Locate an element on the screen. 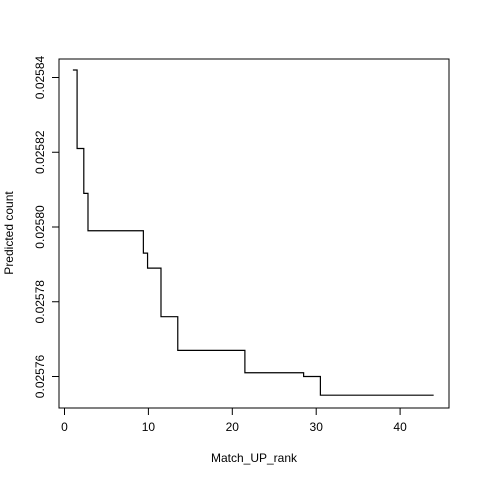  x-tick-label: 20 is located at coordinates (233, 427).